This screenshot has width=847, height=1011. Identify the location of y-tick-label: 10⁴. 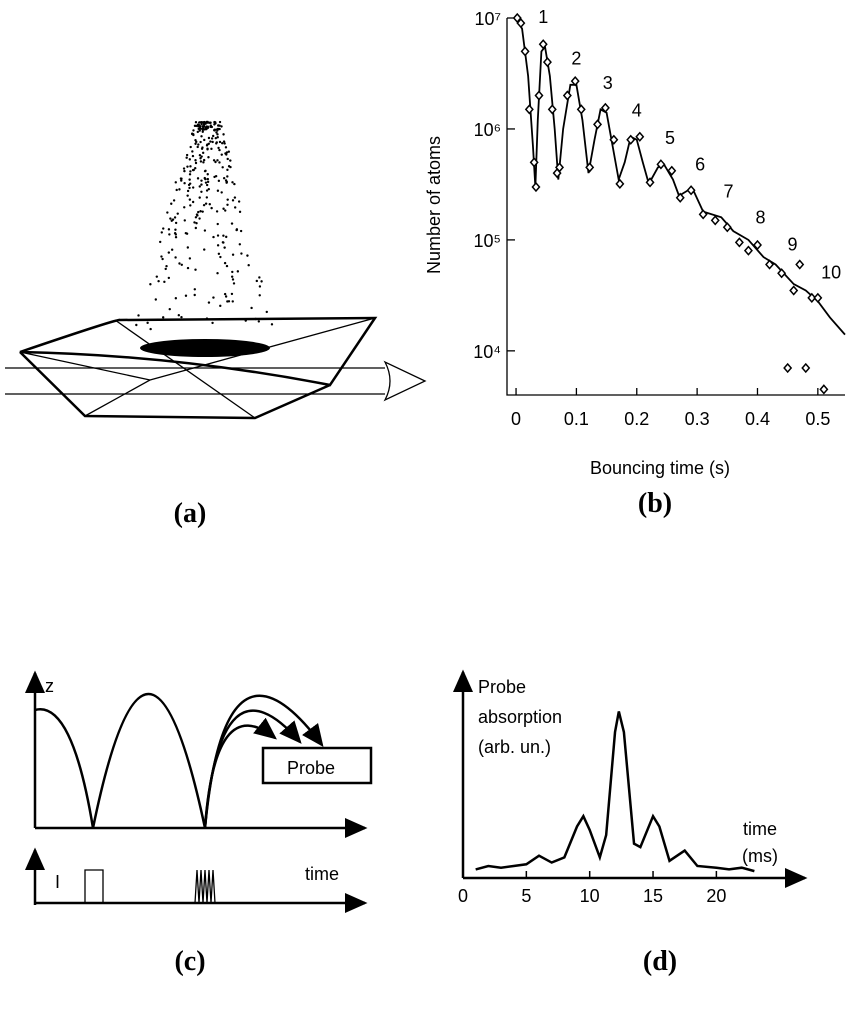
(487, 352).